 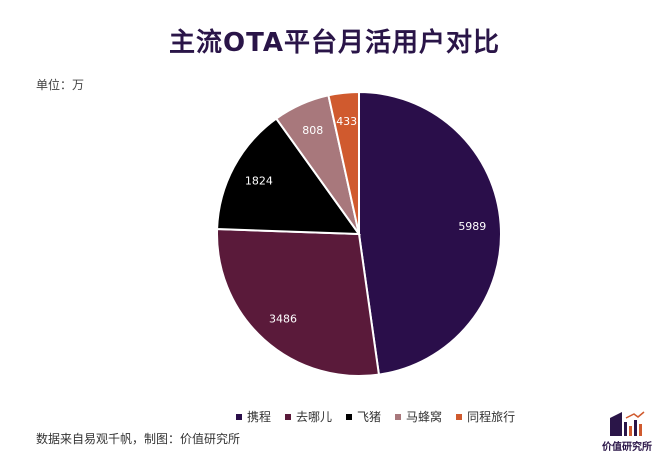 I want to click on slice-label-1: 3486, so click(x=283, y=318).